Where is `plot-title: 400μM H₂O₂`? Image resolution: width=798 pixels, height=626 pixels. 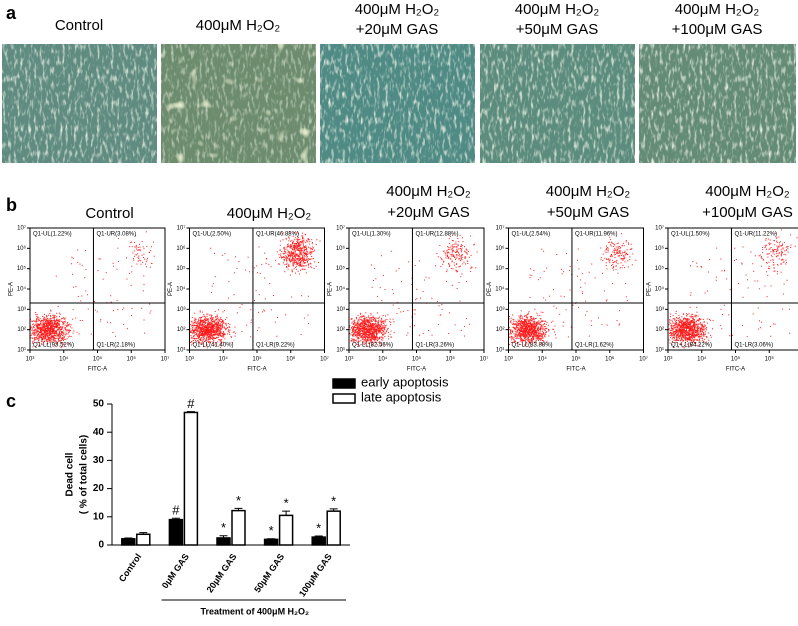
plot-title: 400μM H₂O₂ is located at coordinates (588, 191).